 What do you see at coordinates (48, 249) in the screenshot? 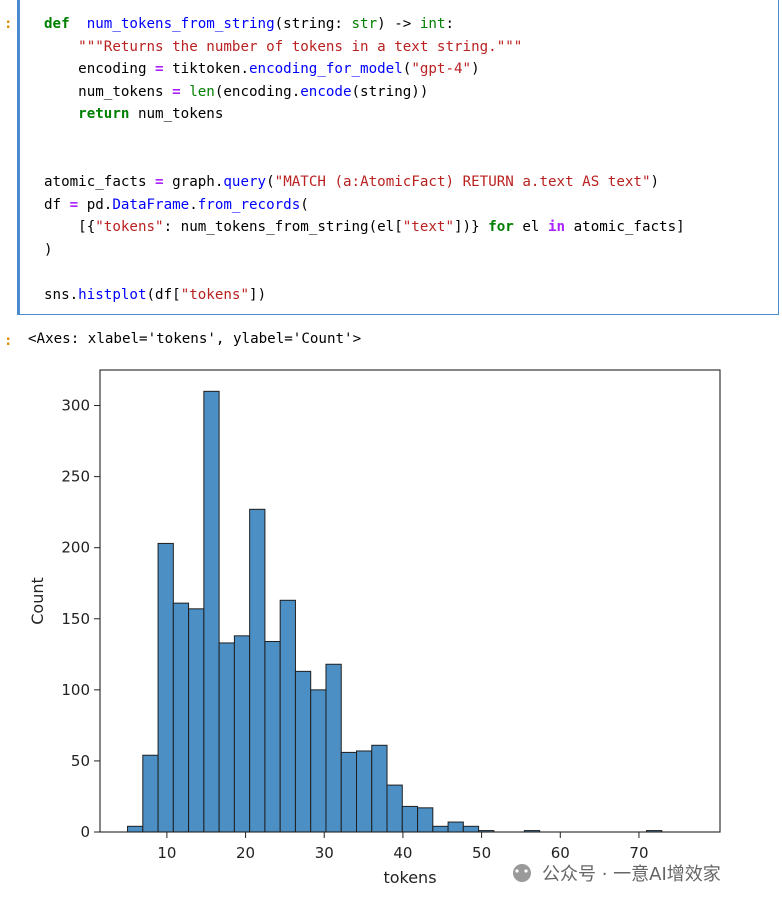
I see `code-line: )` at bounding box center [48, 249].